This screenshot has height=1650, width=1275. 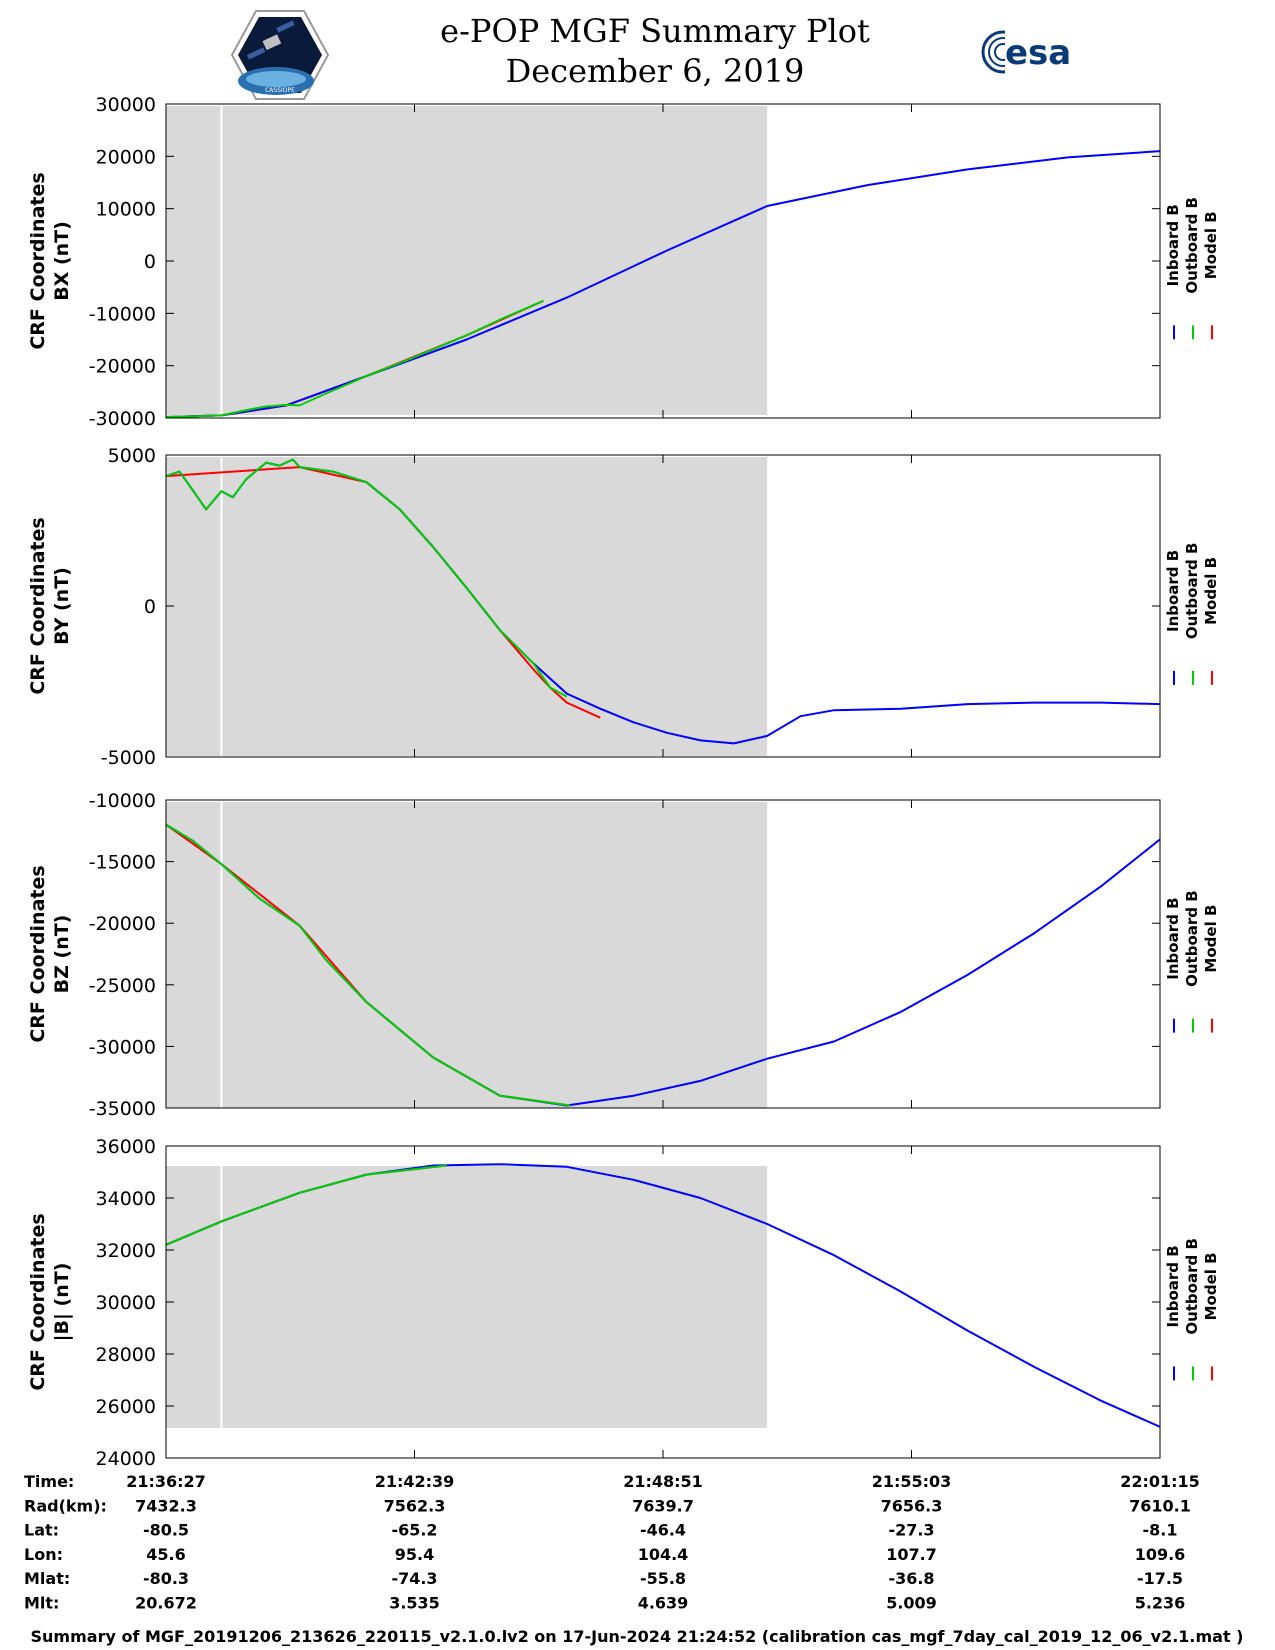 I want to click on info-row-label: Lat:, so click(x=41, y=1530).